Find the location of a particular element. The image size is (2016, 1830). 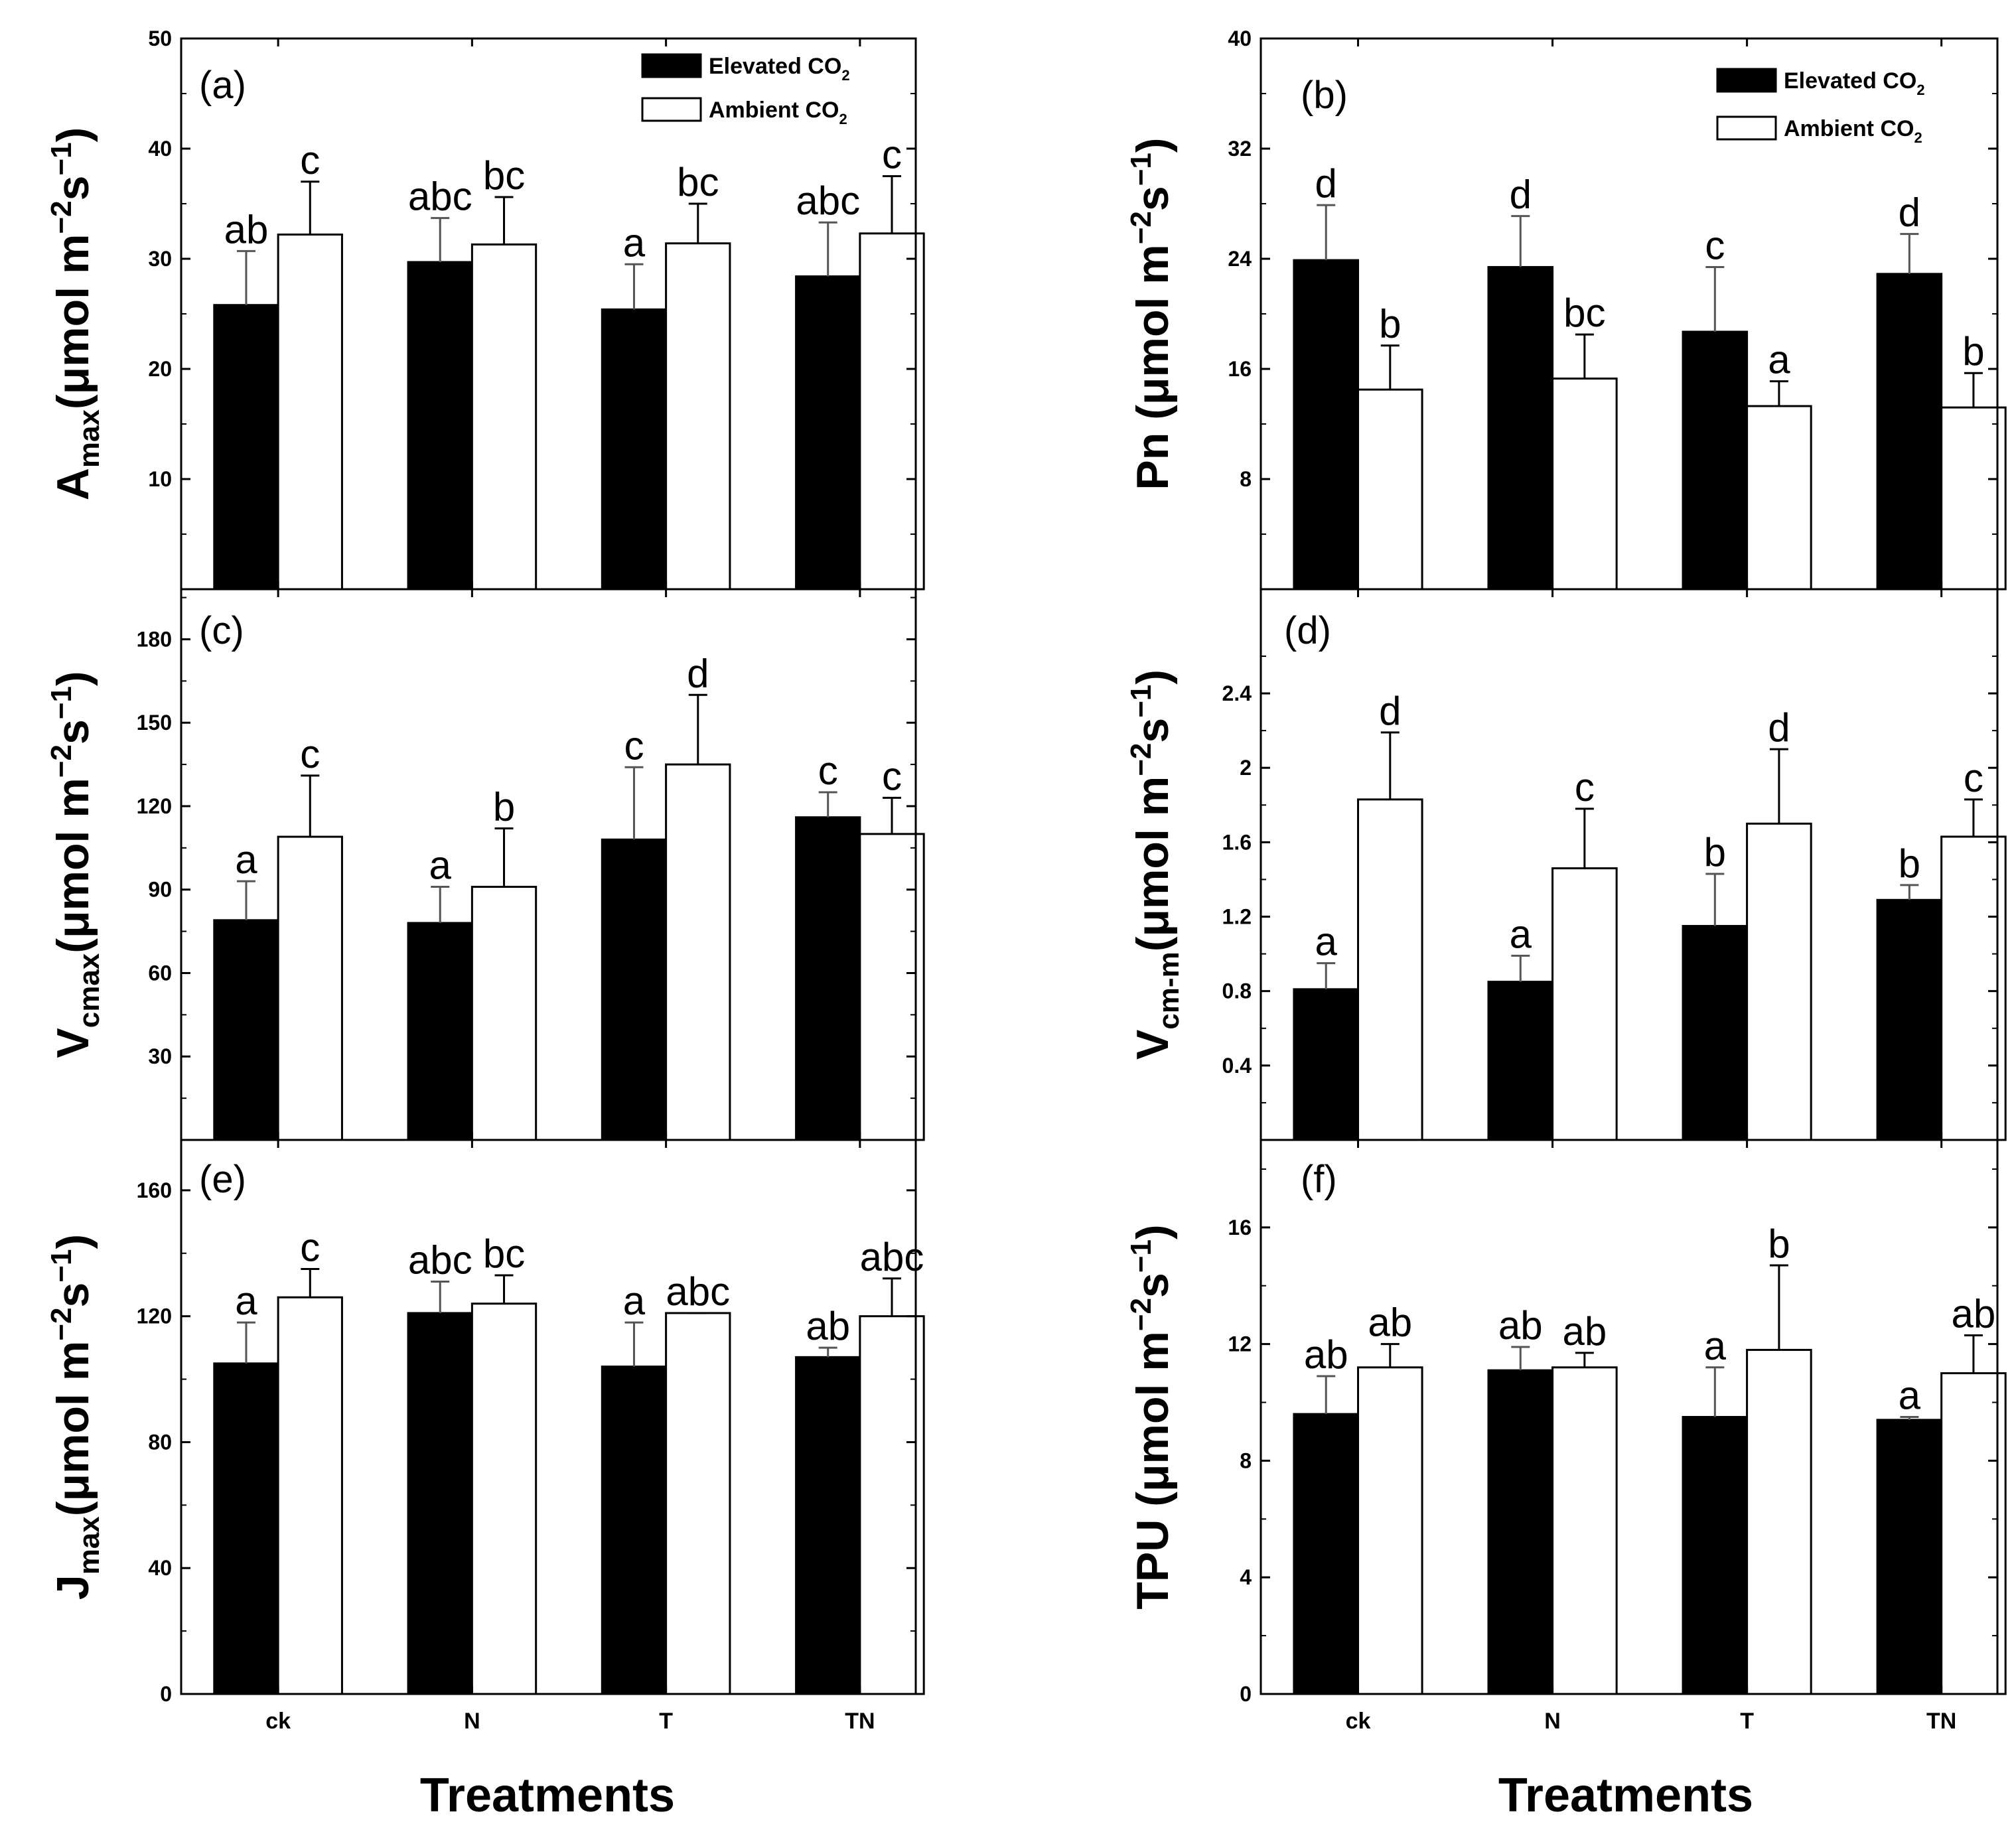

y-axis-label-f: TPU (μmol m−2s−1) is located at coordinates (1151, 1416).